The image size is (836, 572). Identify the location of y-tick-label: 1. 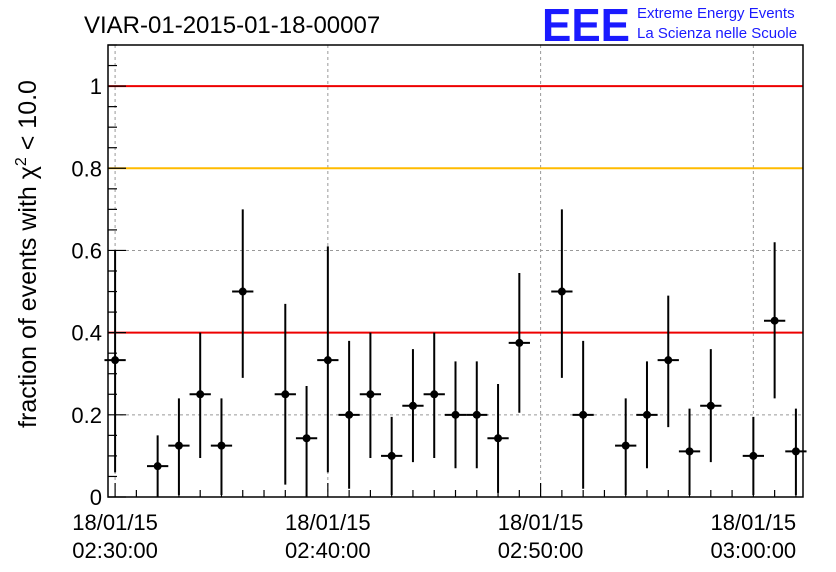
(96, 86).